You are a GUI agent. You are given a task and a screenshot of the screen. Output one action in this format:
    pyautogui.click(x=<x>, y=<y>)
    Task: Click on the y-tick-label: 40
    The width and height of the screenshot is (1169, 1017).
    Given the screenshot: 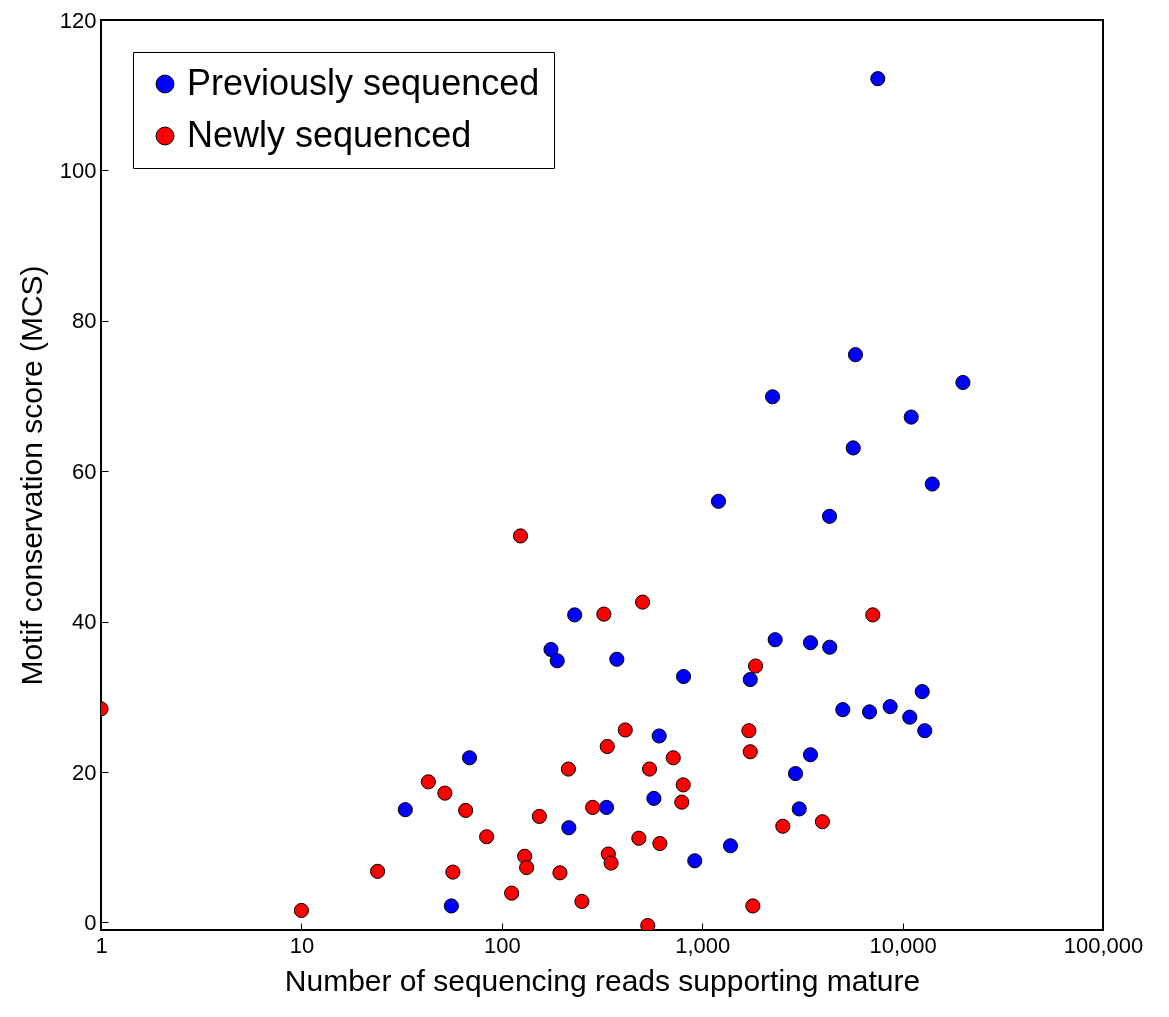 What is the action you would take?
    pyautogui.click(x=84, y=622)
    